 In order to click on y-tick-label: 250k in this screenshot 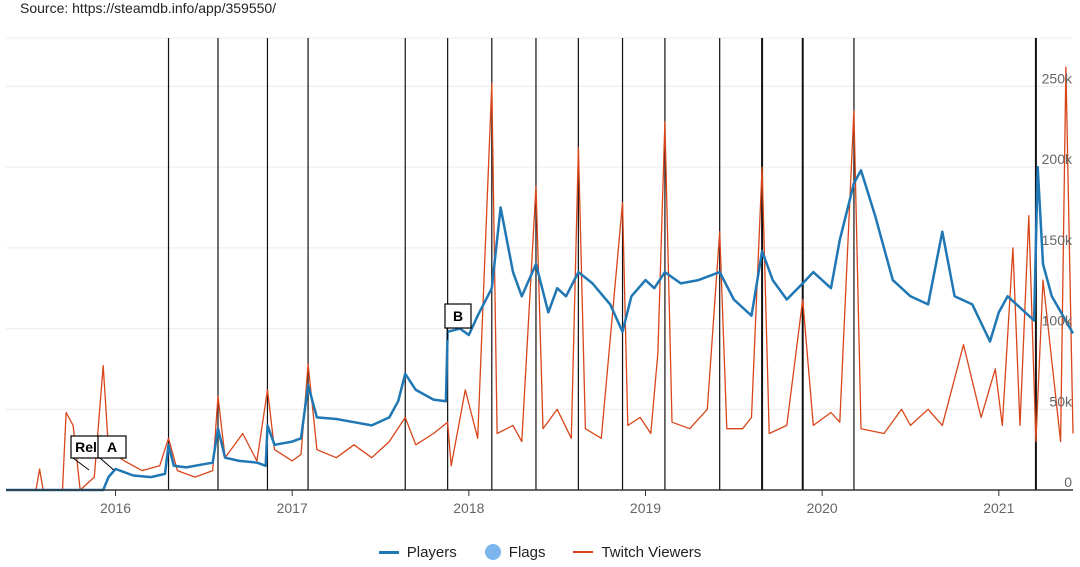, I will do `click(1057, 78)`.